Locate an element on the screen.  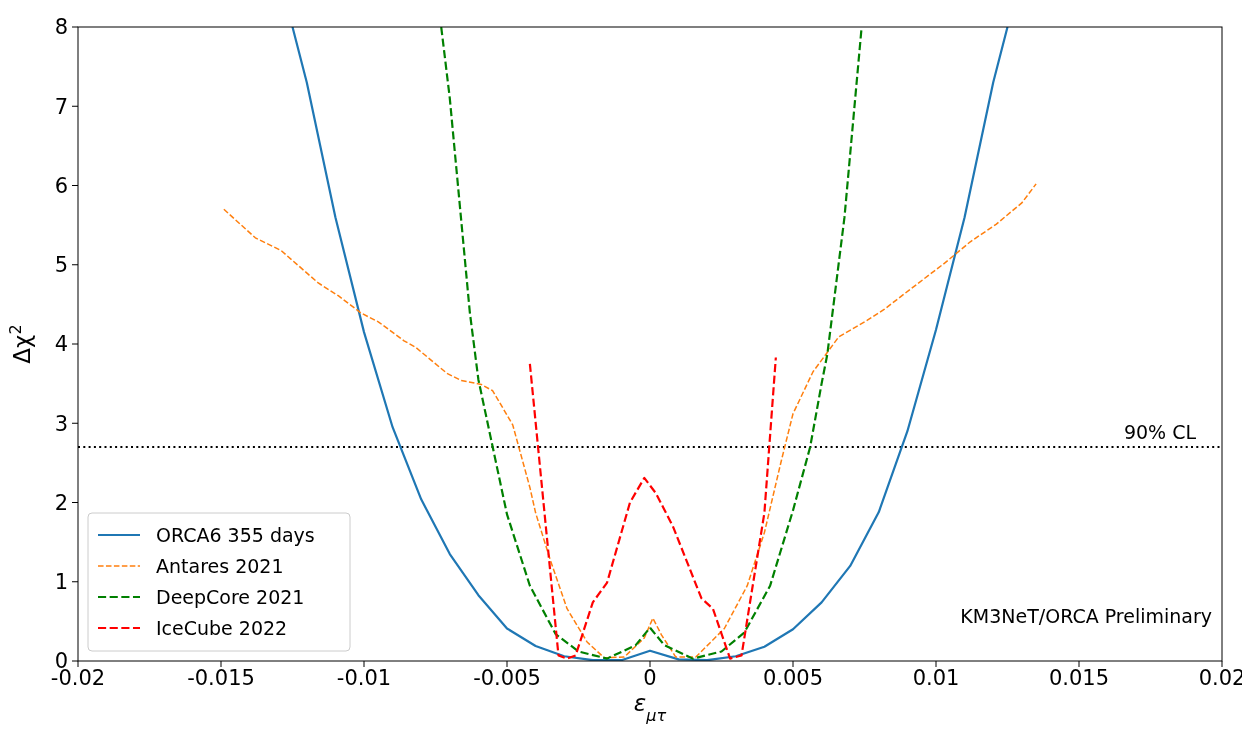
y-tick-label: 4 is located at coordinates (61, 344).